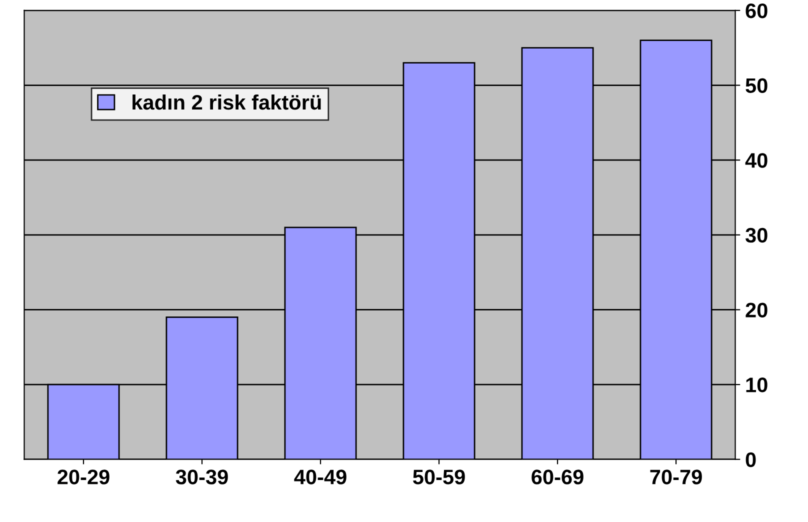  I want to click on y-tick-label: 60, so click(757, 10).